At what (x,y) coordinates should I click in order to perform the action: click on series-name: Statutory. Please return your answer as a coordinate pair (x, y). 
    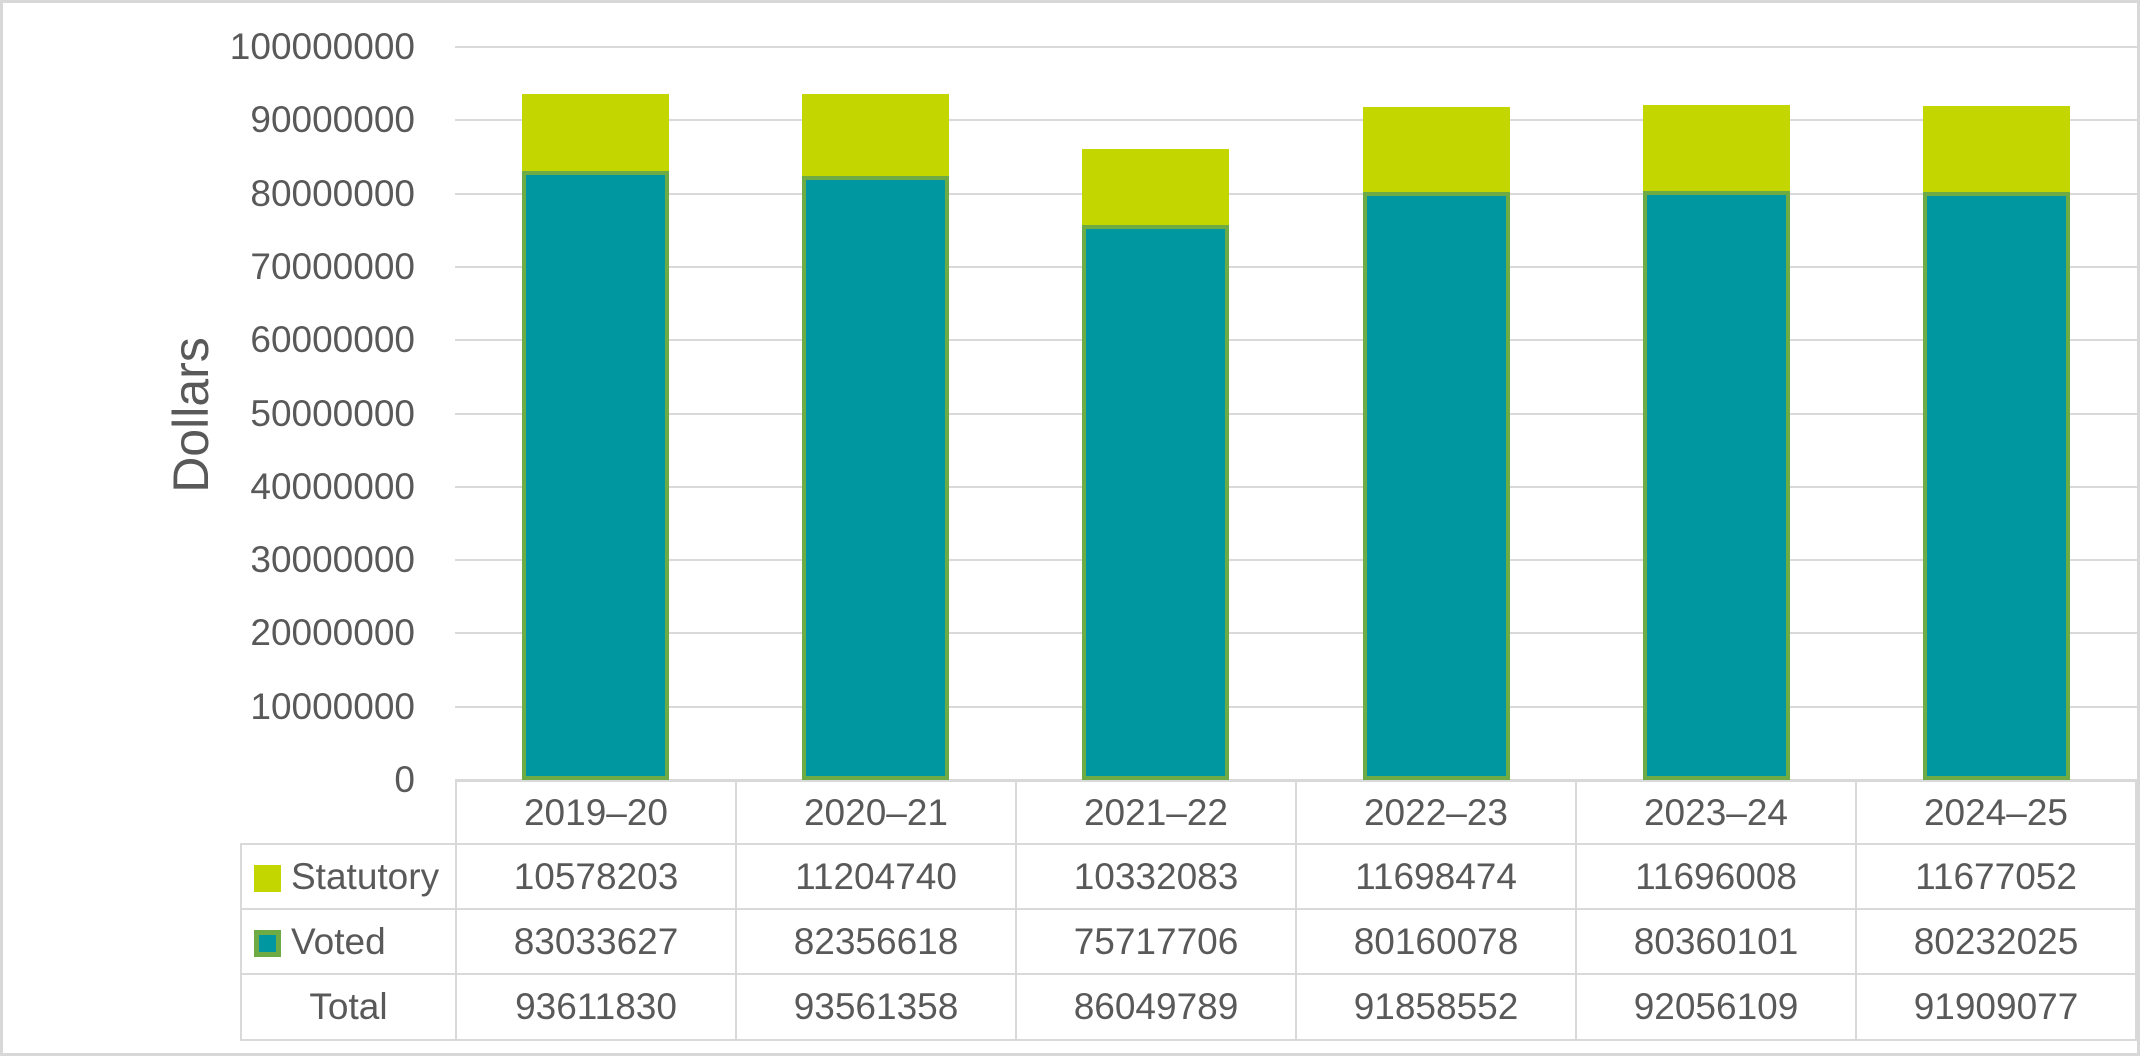
    Looking at the image, I should click on (365, 876).